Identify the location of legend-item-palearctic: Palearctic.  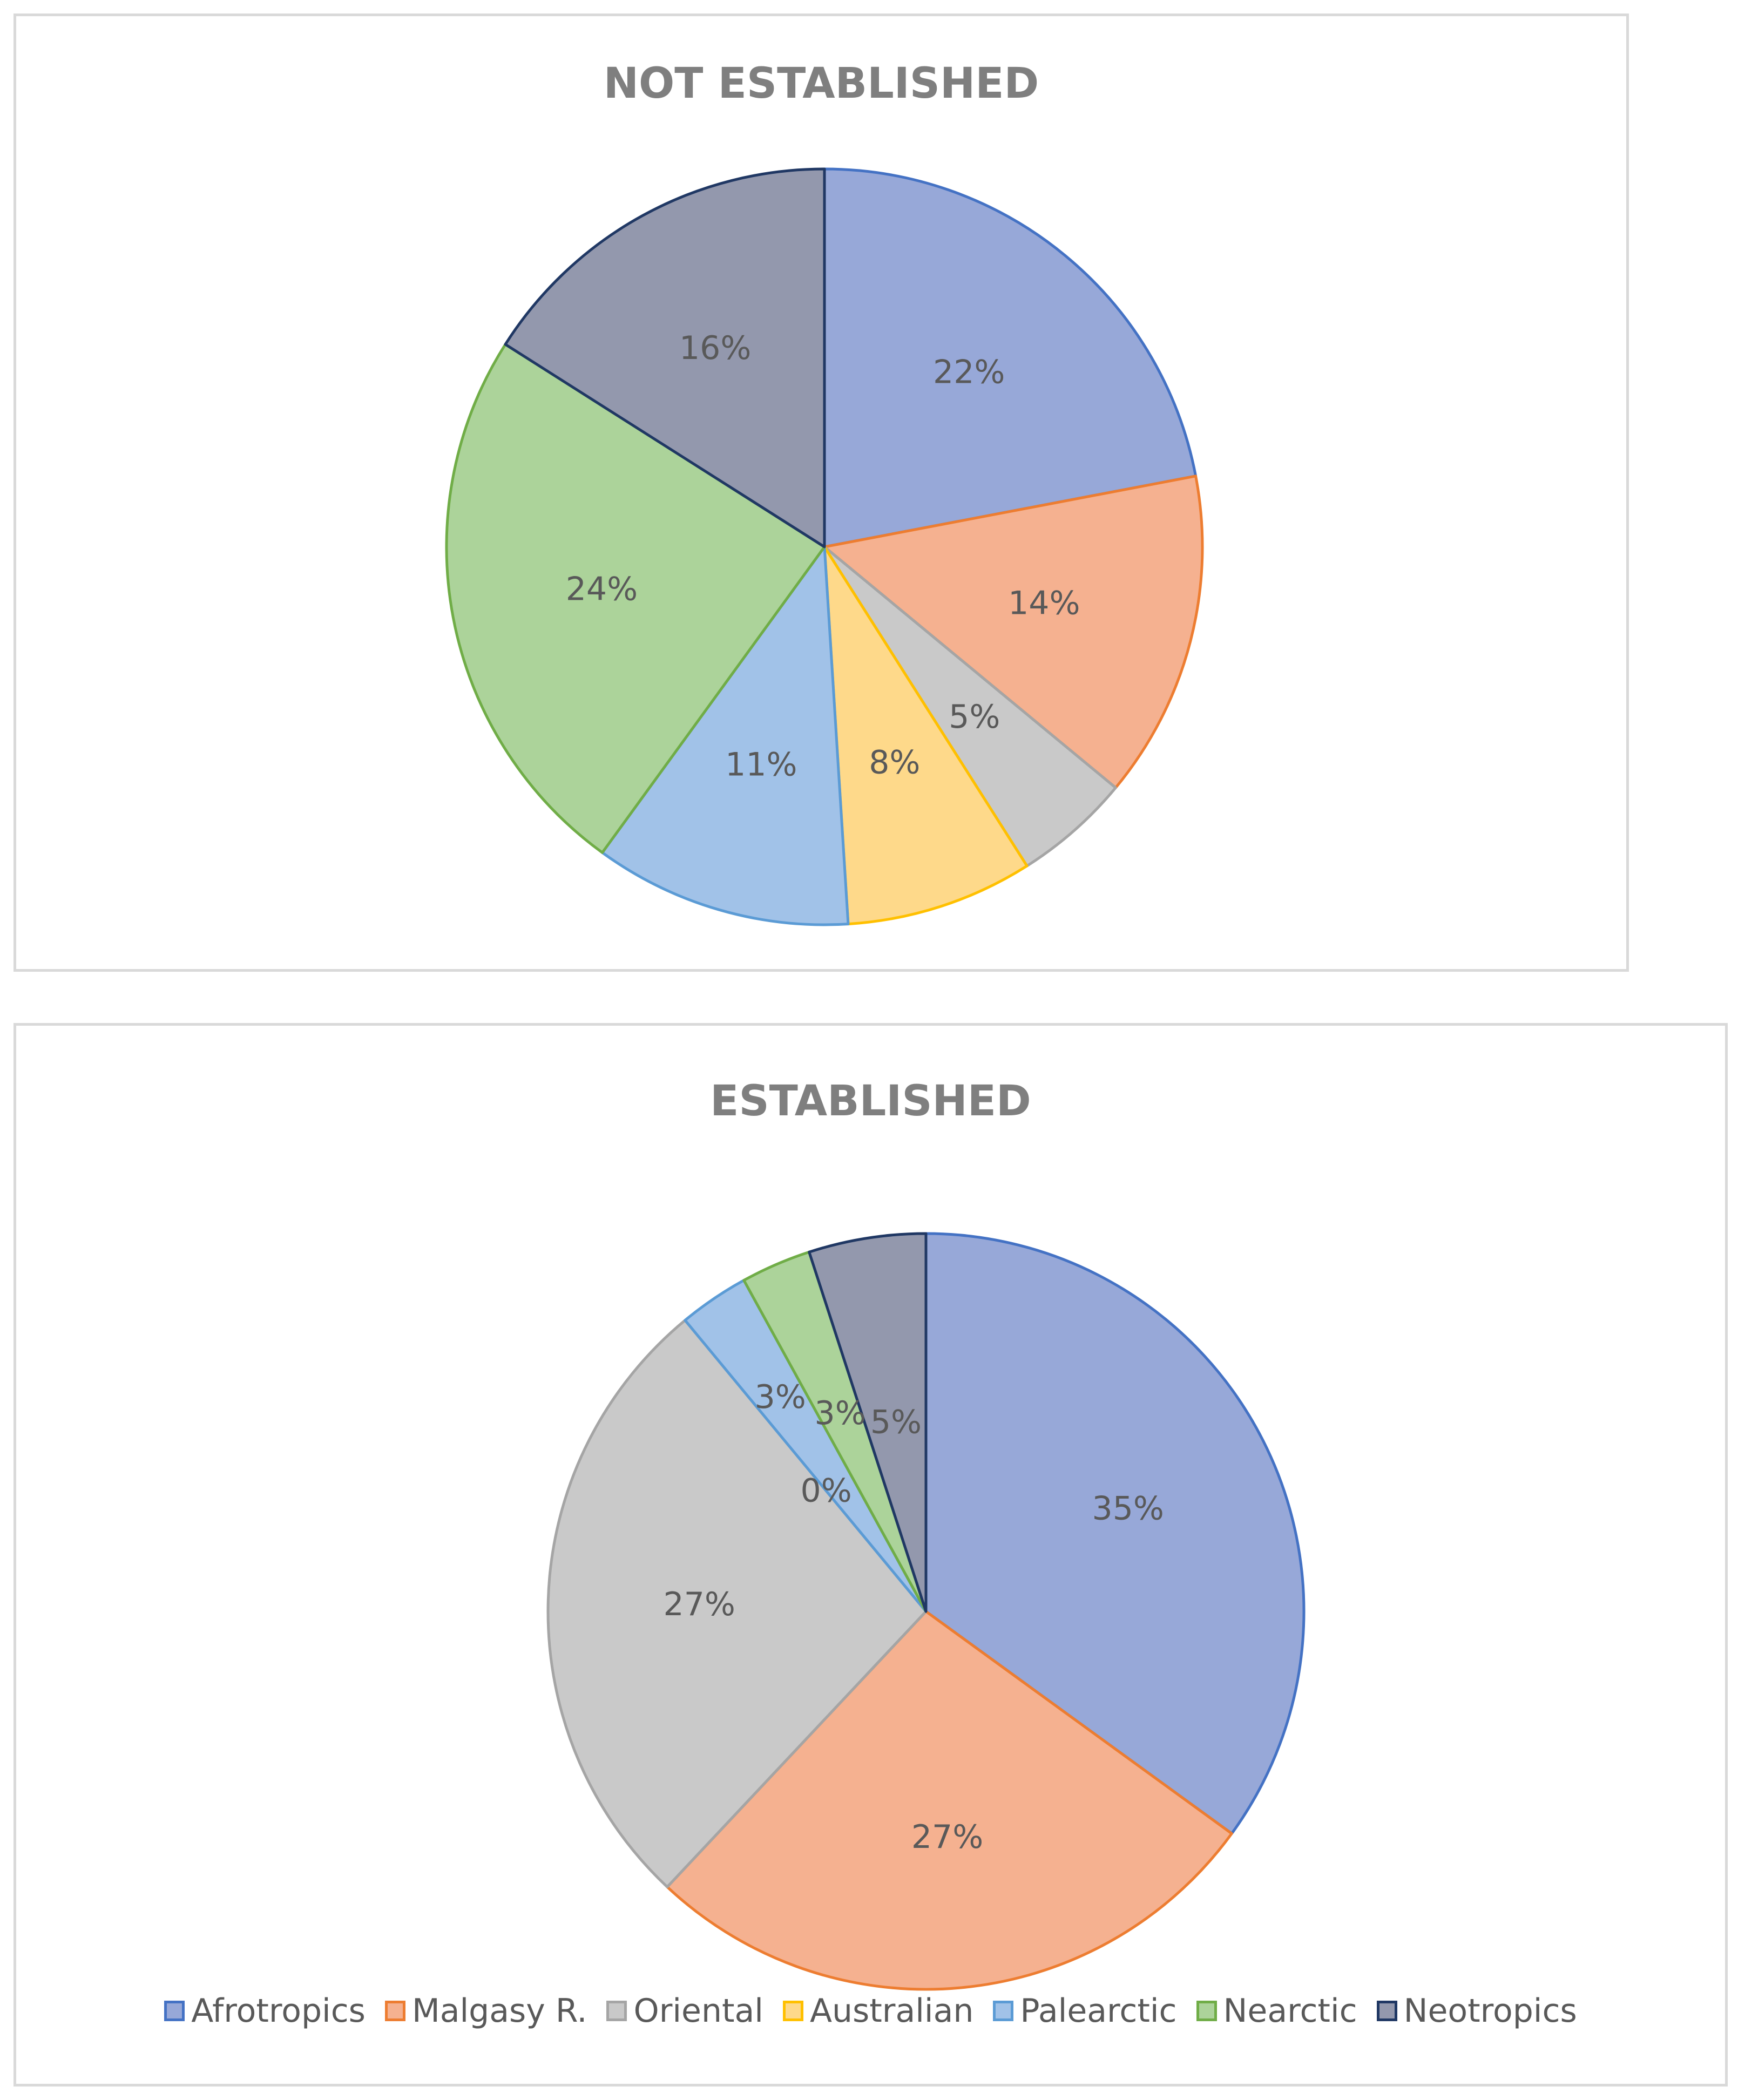
(1085, 2011).